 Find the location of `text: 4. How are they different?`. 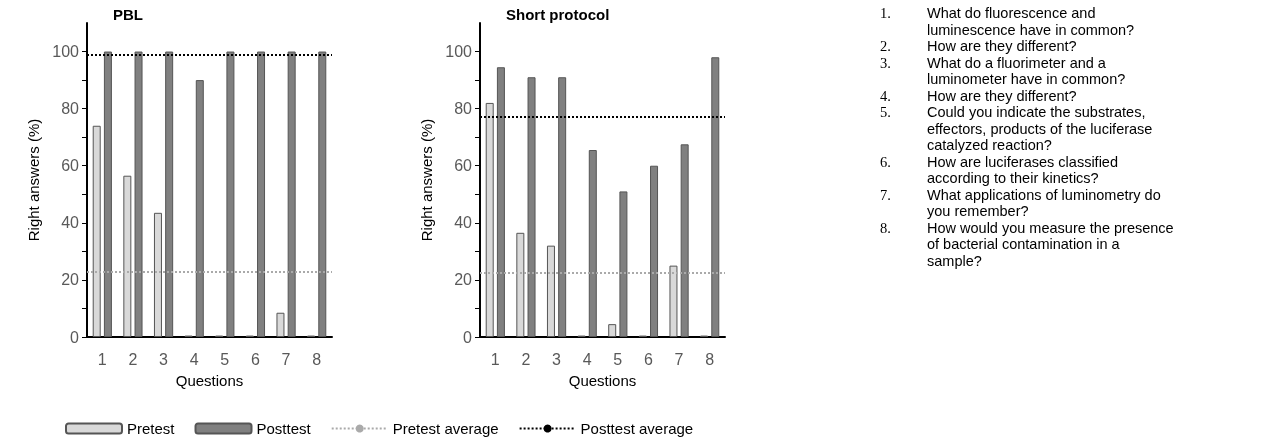

text: 4. How are they different? is located at coordinates (978, 95).